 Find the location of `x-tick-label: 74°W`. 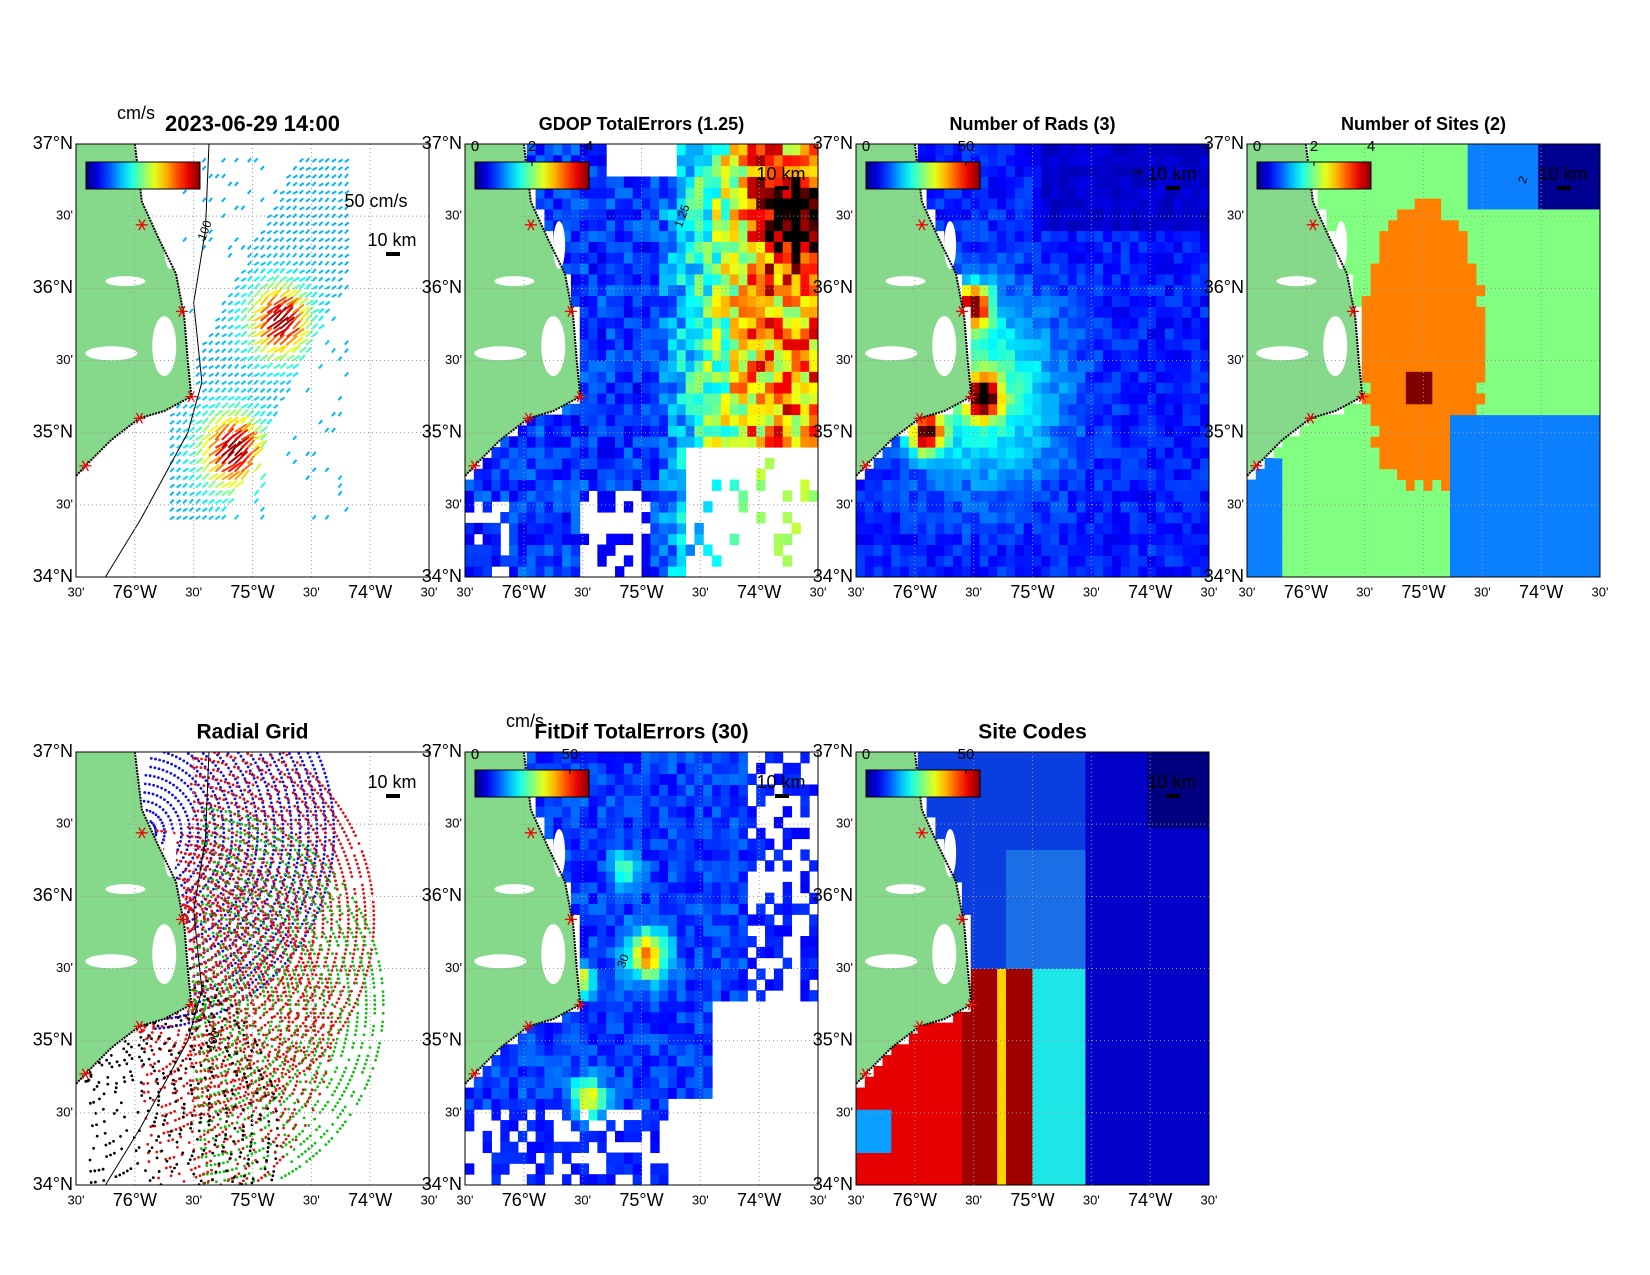

x-tick-label: 74°W is located at coordinates (1150, 592).